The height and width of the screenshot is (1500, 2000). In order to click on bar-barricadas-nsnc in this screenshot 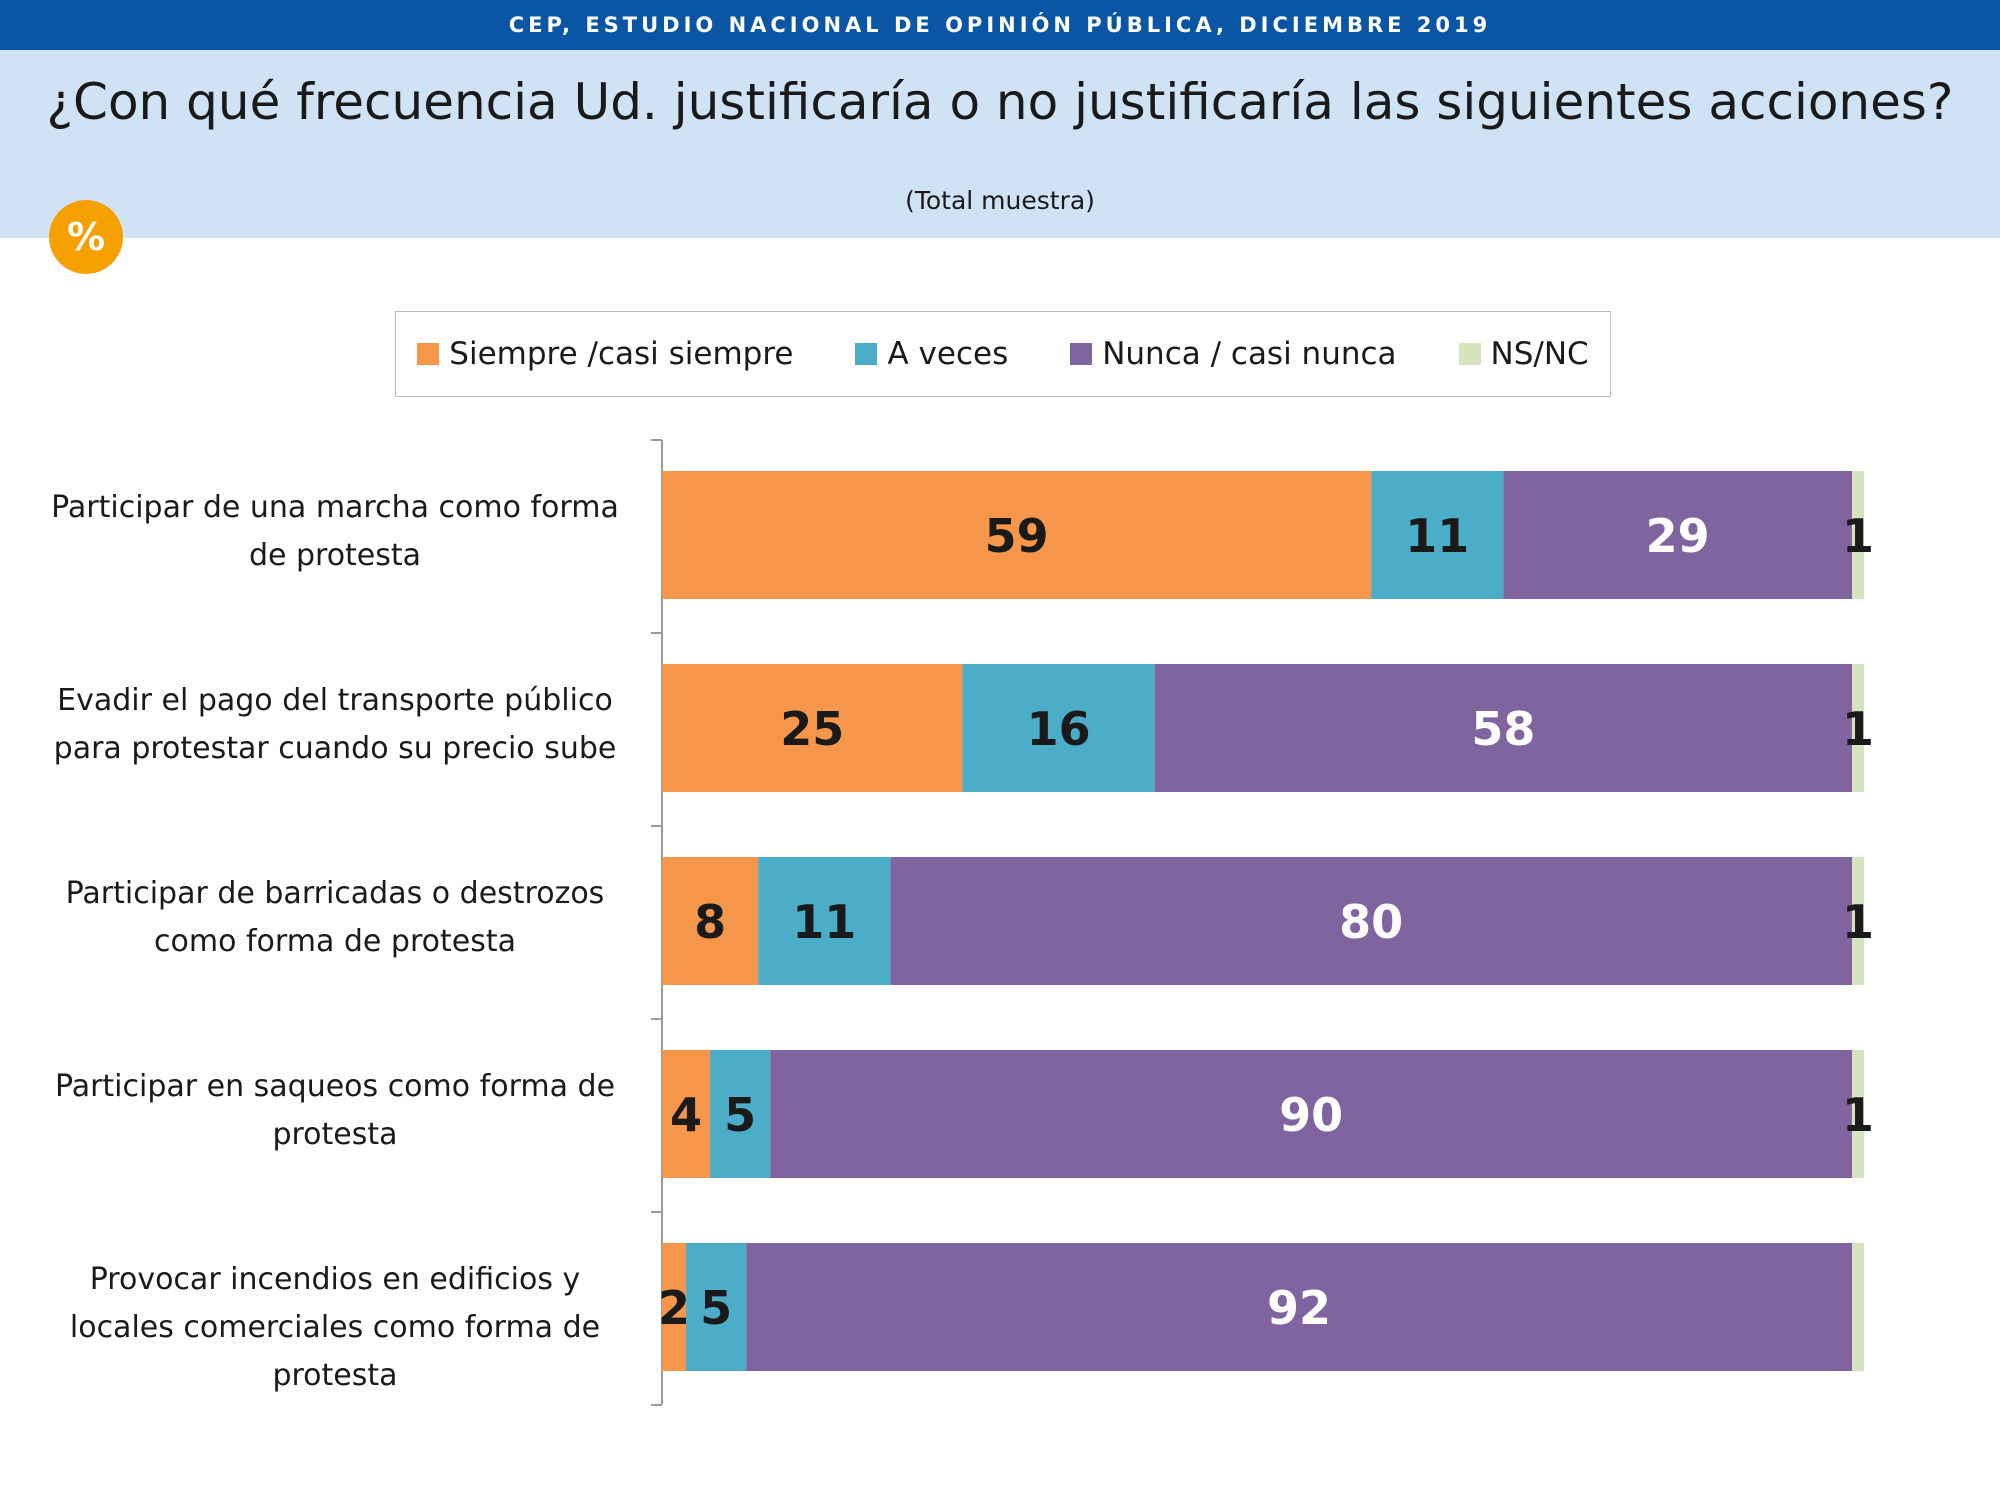, I will do `click(1857, 921)`.